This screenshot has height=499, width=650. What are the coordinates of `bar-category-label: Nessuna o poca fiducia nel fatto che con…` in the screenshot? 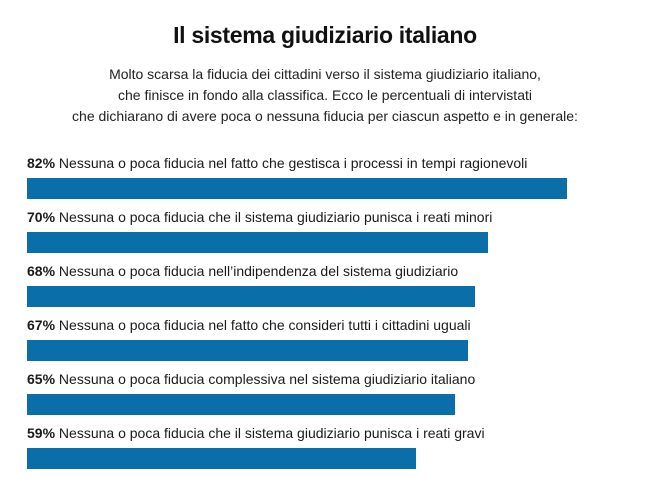 It's located at (263, 325).